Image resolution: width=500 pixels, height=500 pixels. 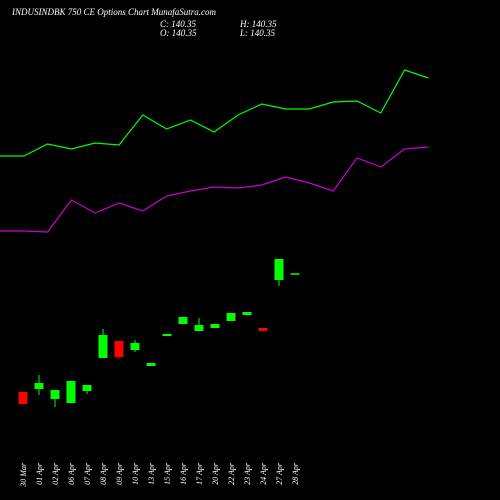 I want to click on x-tick-label: 08 Apr, so click(x=103, y=473).